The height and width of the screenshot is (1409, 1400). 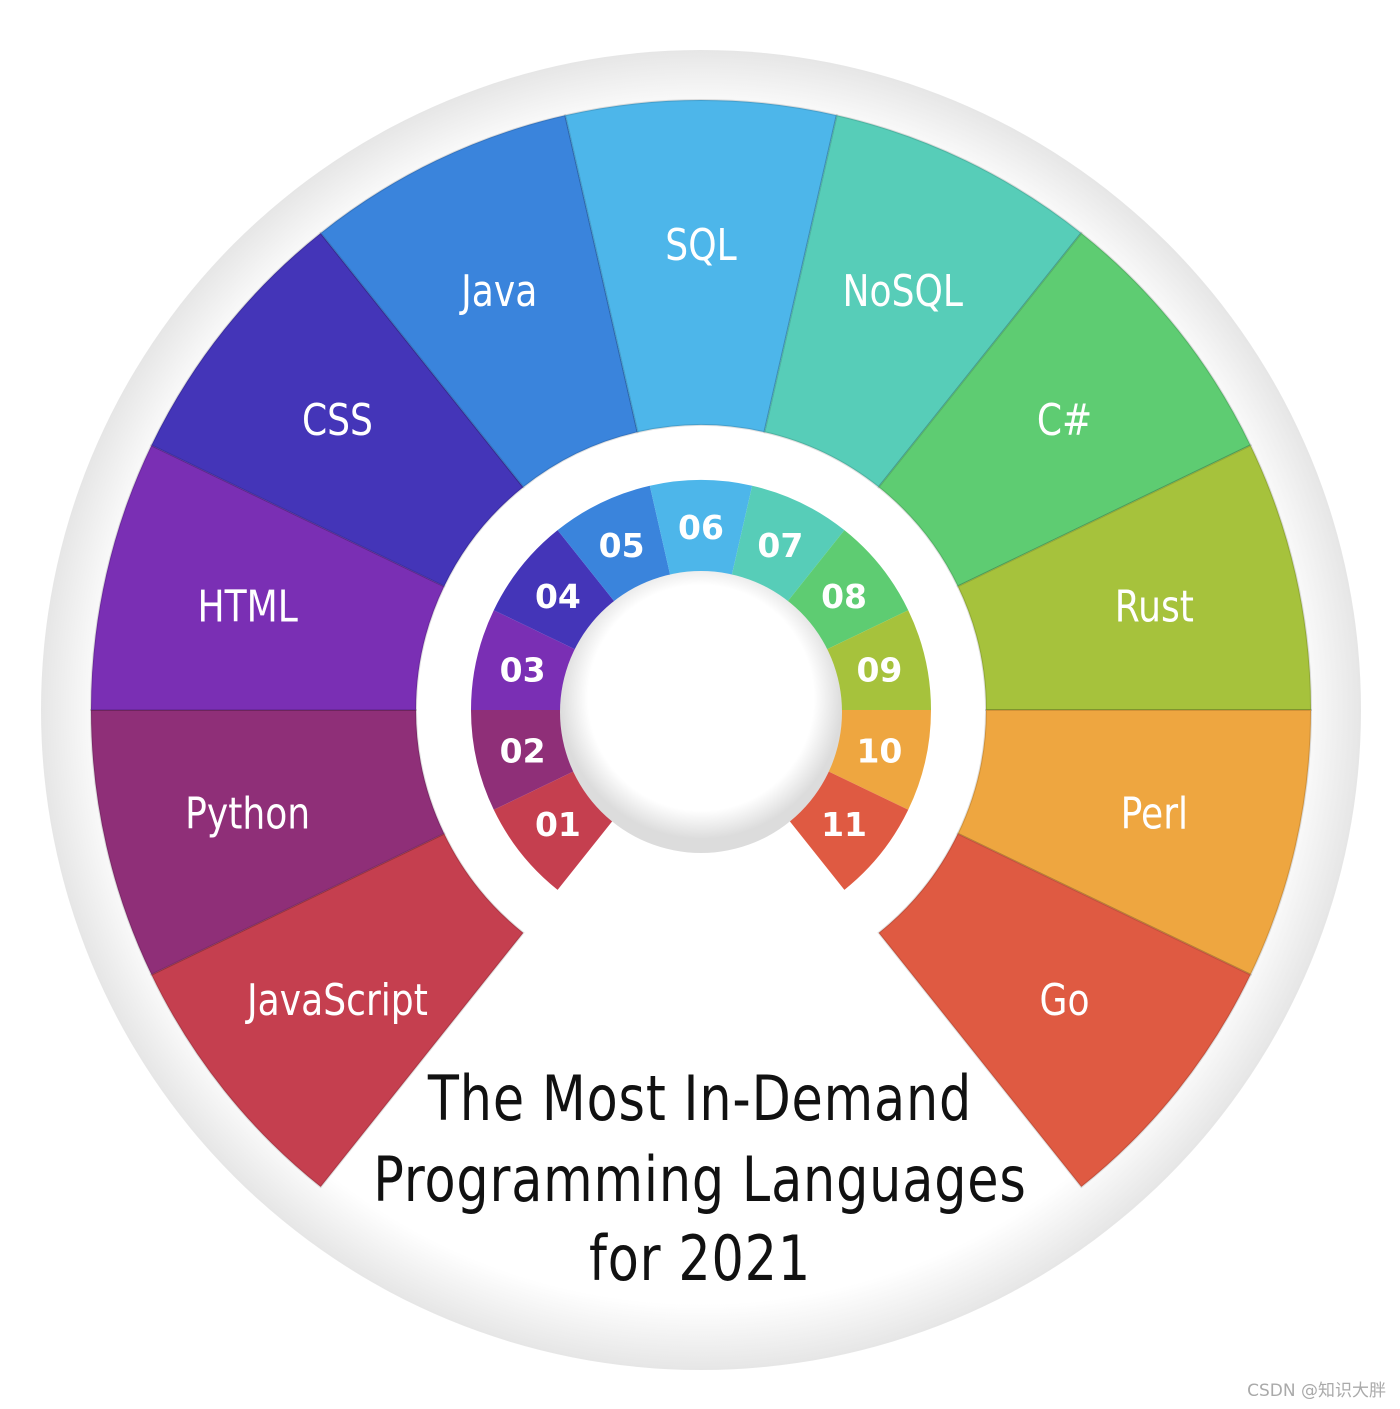 What do you see at coordinates (523, 751) in the screenshot?
I see `number-02: 02` at bounding box center [523, 751].